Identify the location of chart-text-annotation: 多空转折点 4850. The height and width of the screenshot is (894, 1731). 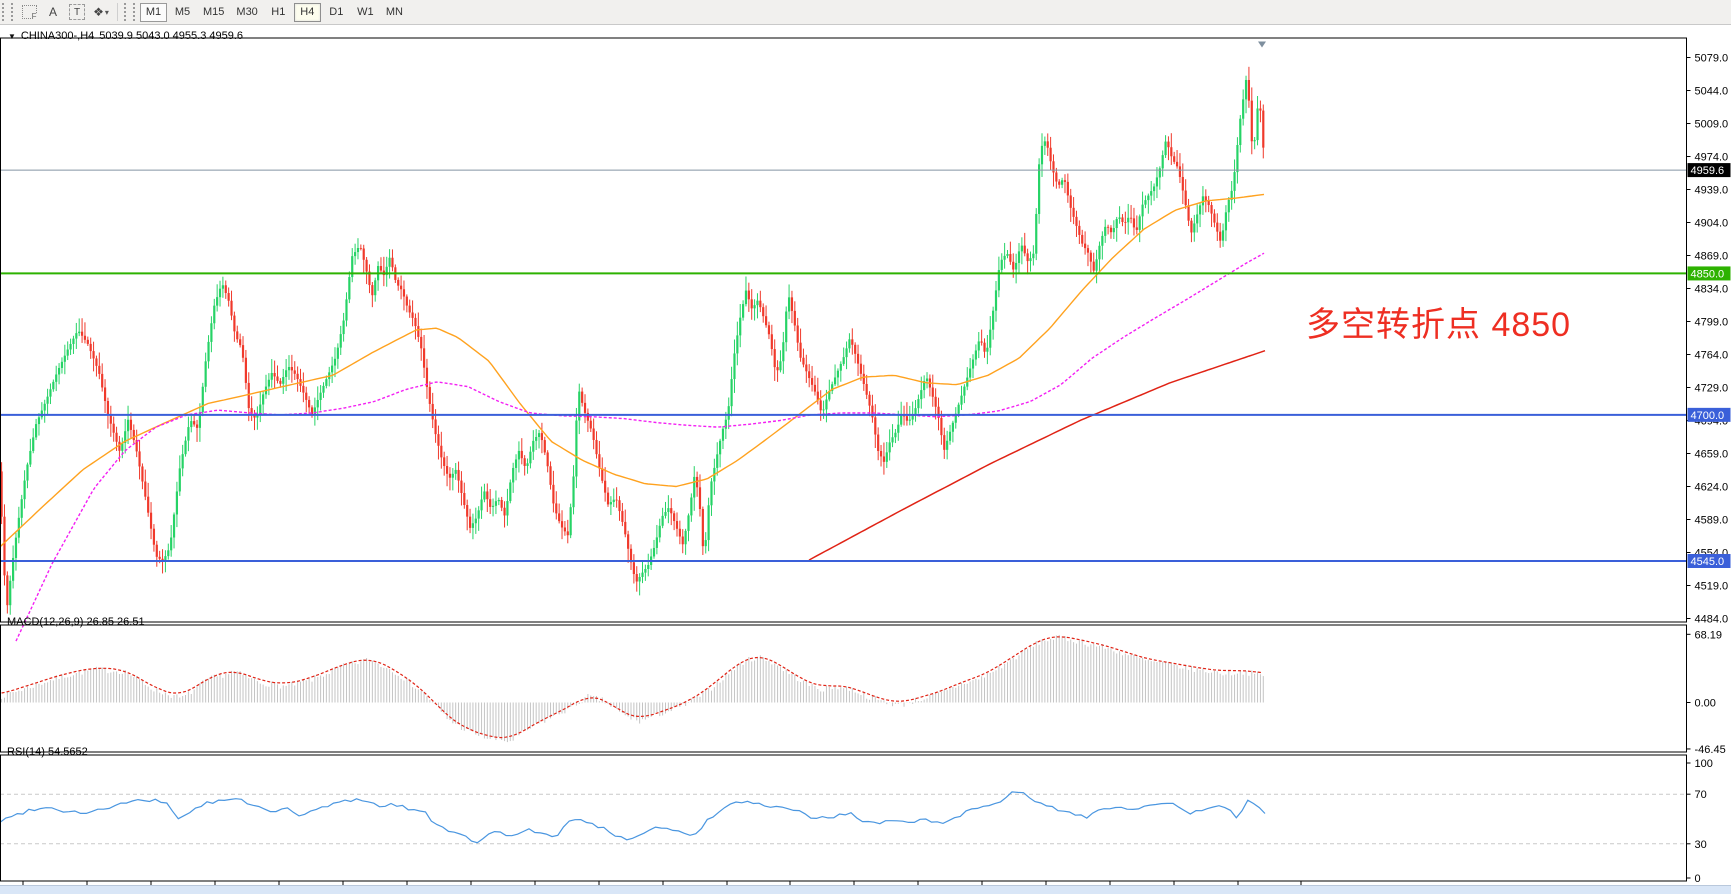
(1439, 325).